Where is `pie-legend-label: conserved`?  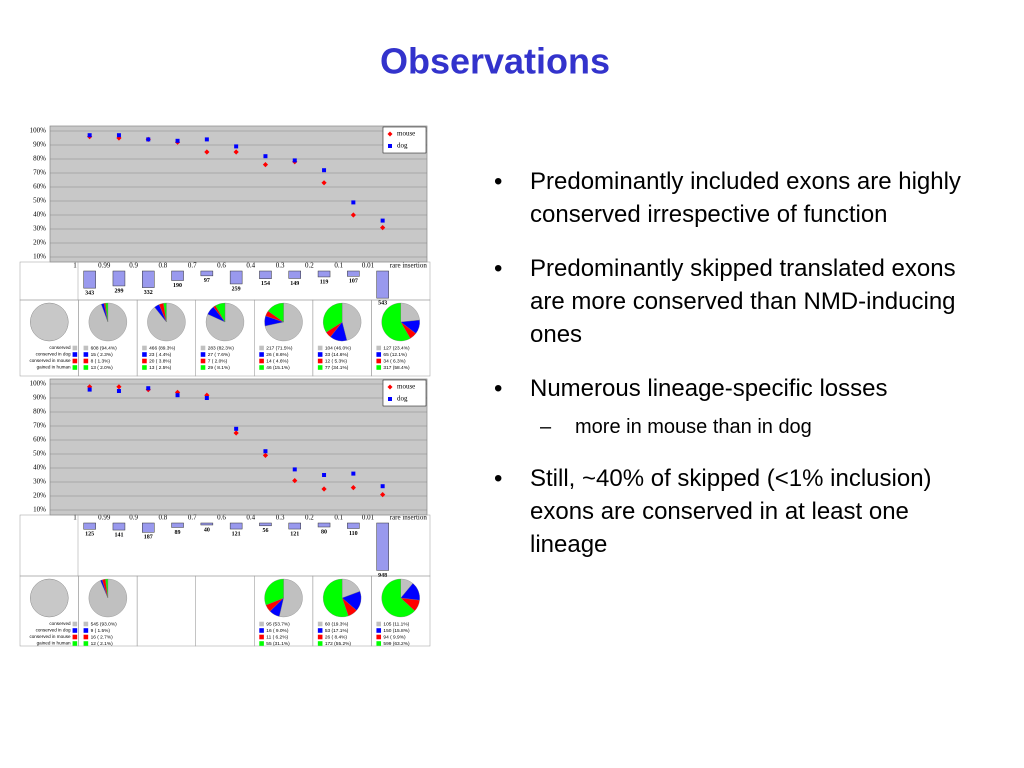 pie-legend-label: conserved is located at coordinates (60, 347).